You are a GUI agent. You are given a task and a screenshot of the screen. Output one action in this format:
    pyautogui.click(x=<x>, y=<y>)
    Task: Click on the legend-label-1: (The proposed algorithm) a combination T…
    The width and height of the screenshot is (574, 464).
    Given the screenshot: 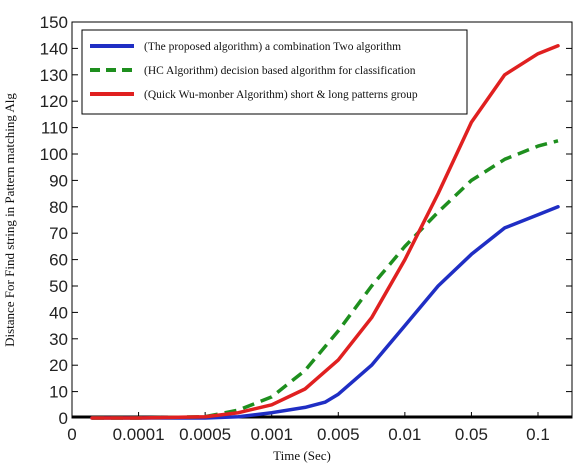 What is the action you would take?
    pyautogui.click(x=272, y=47)
    